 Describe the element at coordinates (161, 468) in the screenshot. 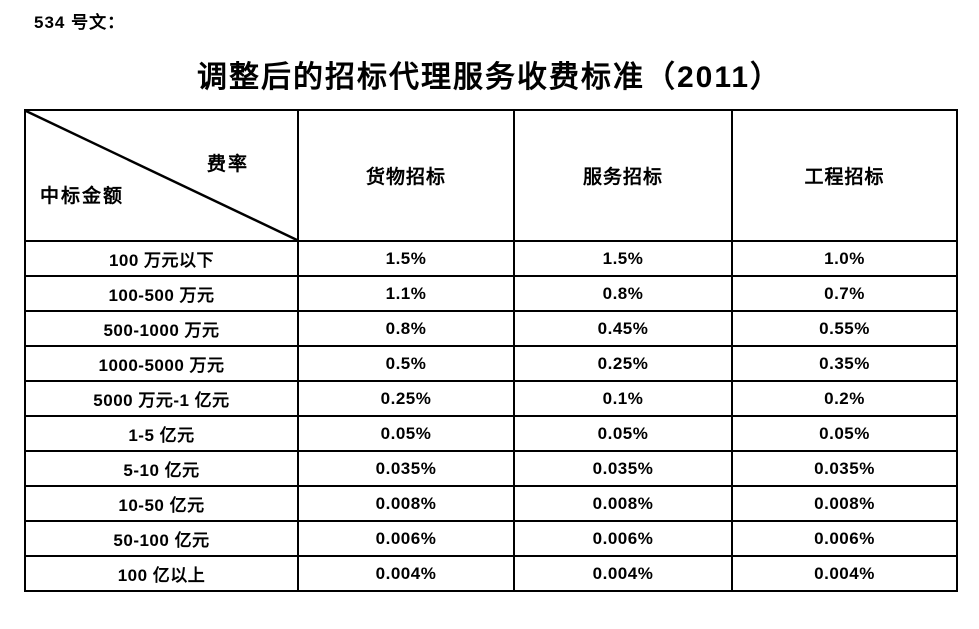

I see `amount-cell: 5-10 亿元` at that location.